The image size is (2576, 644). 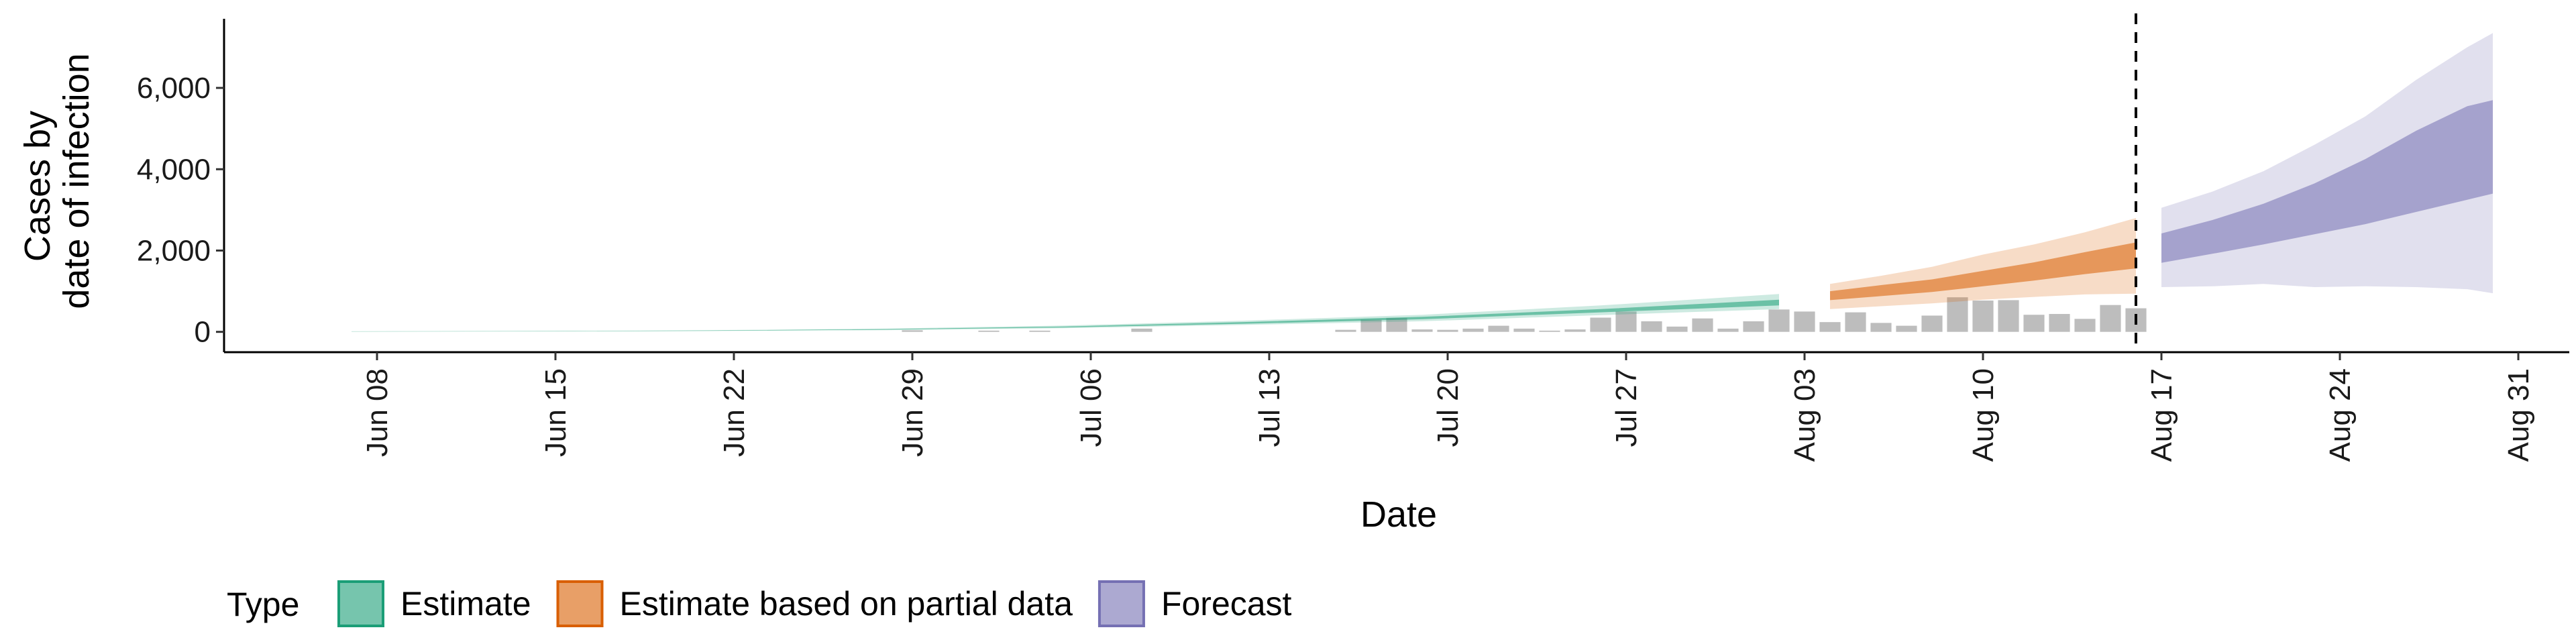 I want to click on x-tick-label: Jul 20, so click(x=1448, y=407).